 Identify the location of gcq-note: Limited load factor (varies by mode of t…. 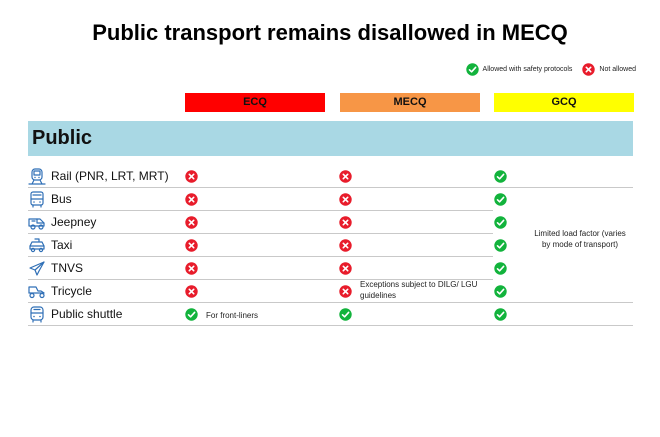
(580, 239).